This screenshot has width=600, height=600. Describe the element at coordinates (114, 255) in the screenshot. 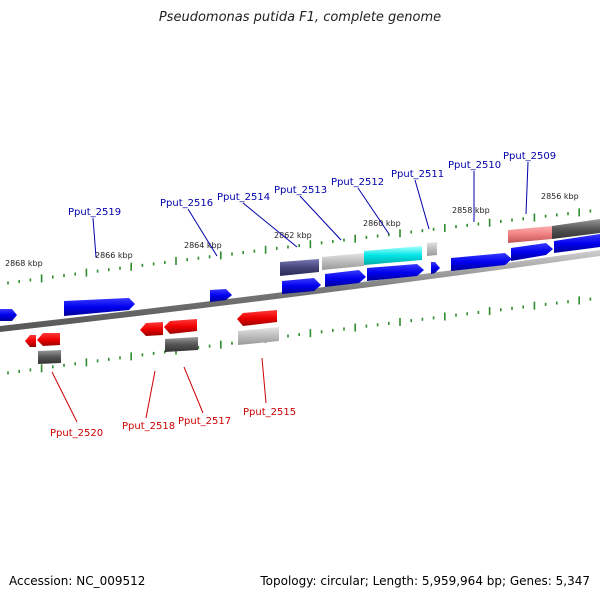

I see `kbp-label: 2866 kbp` at that location.